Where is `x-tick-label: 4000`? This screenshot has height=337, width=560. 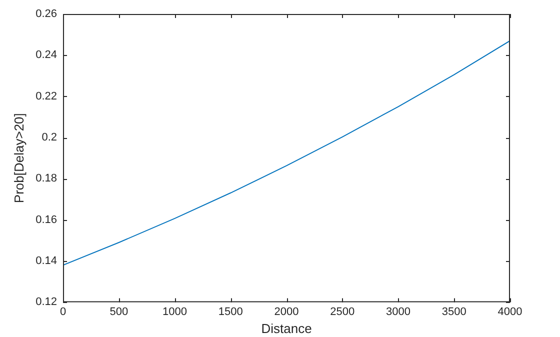
x-tick-label: 4000 is located at coordinates (510, 312).